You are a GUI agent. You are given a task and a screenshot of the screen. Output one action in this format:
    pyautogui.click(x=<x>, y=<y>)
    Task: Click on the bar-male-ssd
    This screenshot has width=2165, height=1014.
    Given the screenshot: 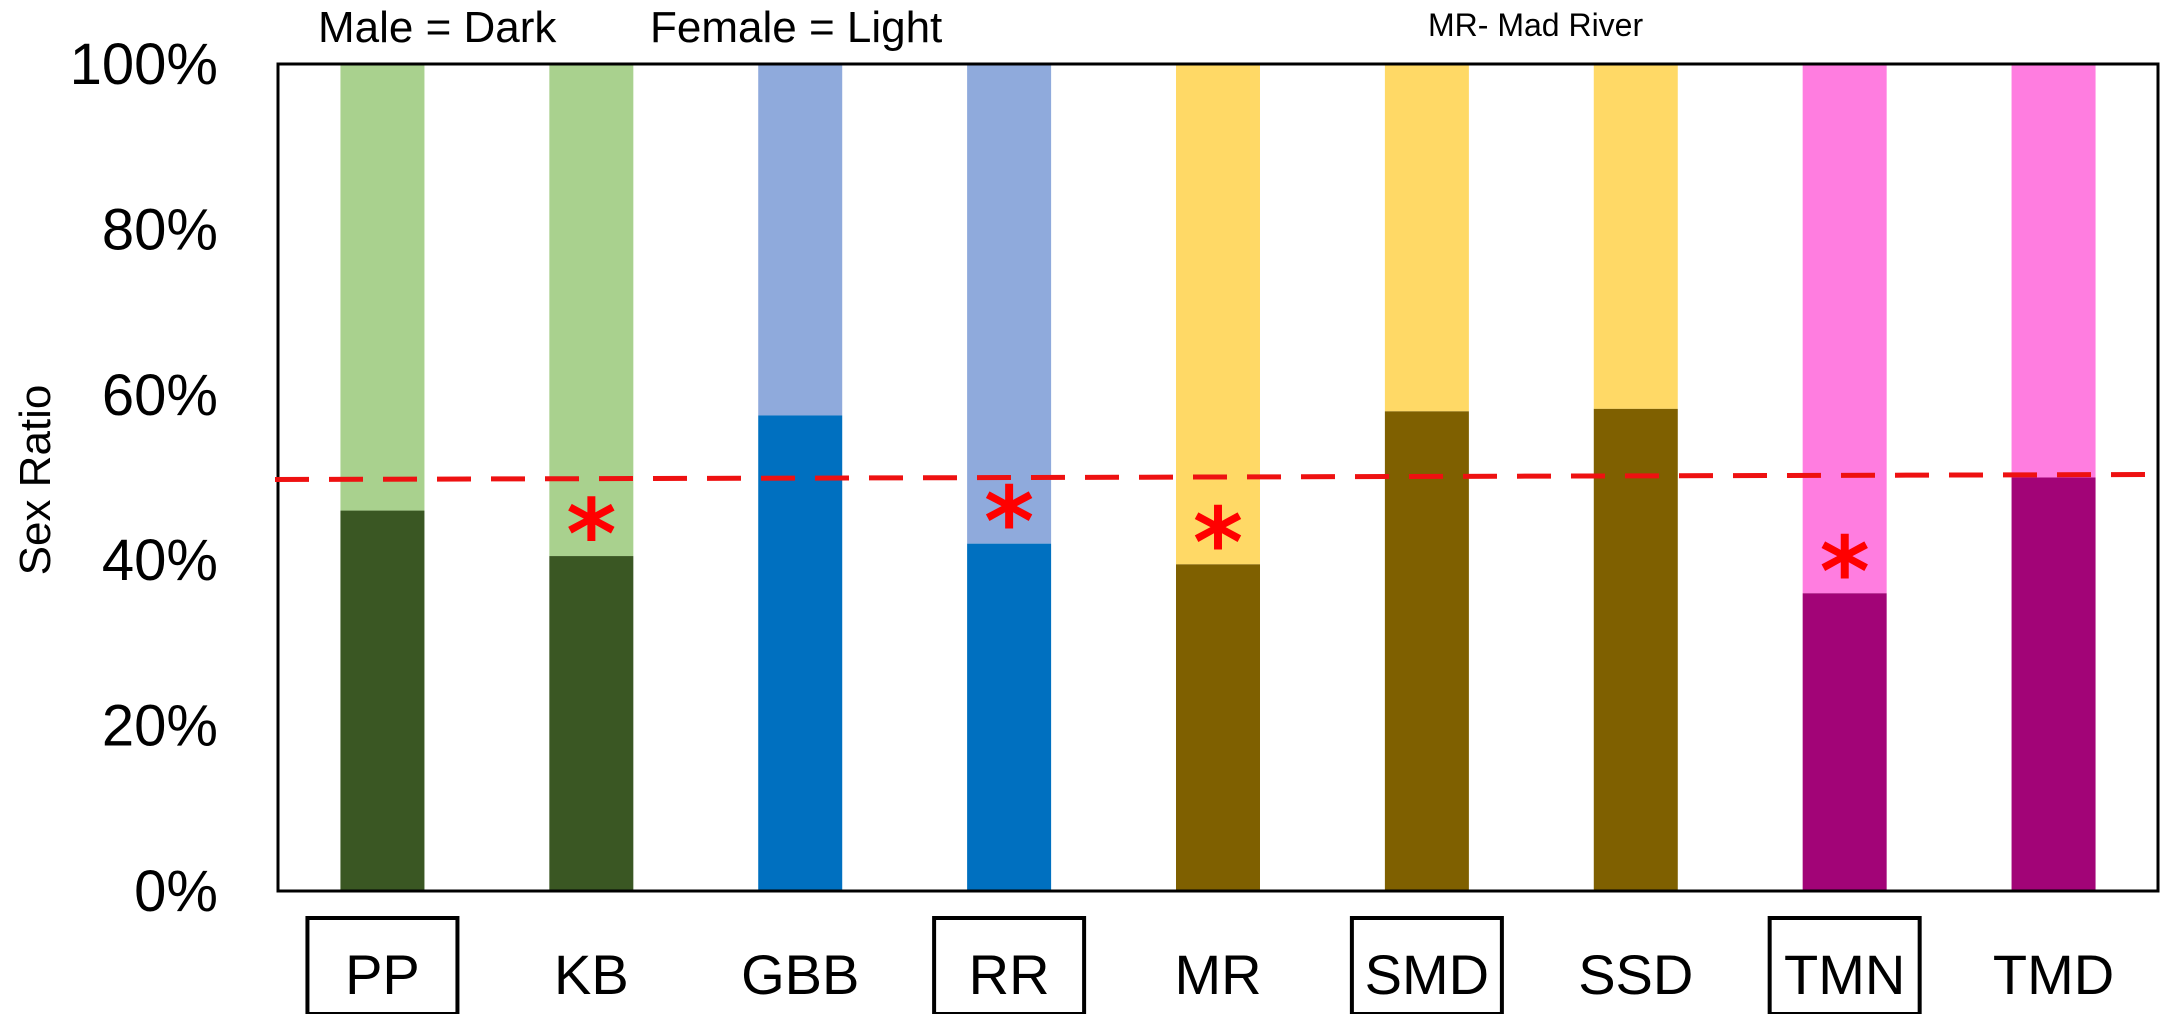 What is the action you would take?
    pyautogui.click(x=1635, y=649)
    